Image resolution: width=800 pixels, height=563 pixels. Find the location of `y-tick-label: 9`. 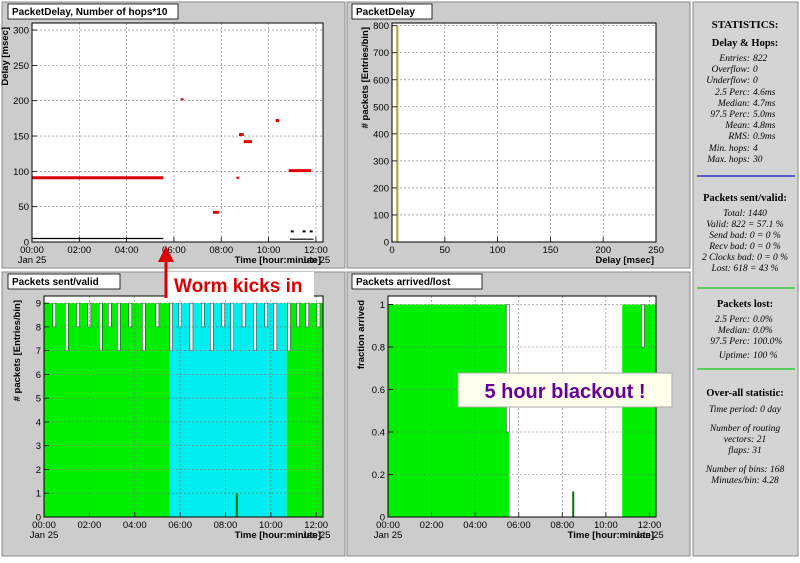

y-tick-label: 9 is located at coordinates (38, 304).